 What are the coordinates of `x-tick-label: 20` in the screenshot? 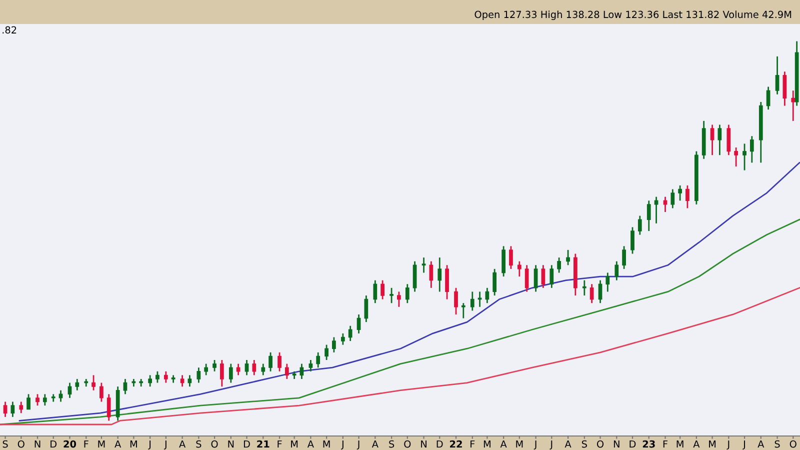 It's located at (70, 444).